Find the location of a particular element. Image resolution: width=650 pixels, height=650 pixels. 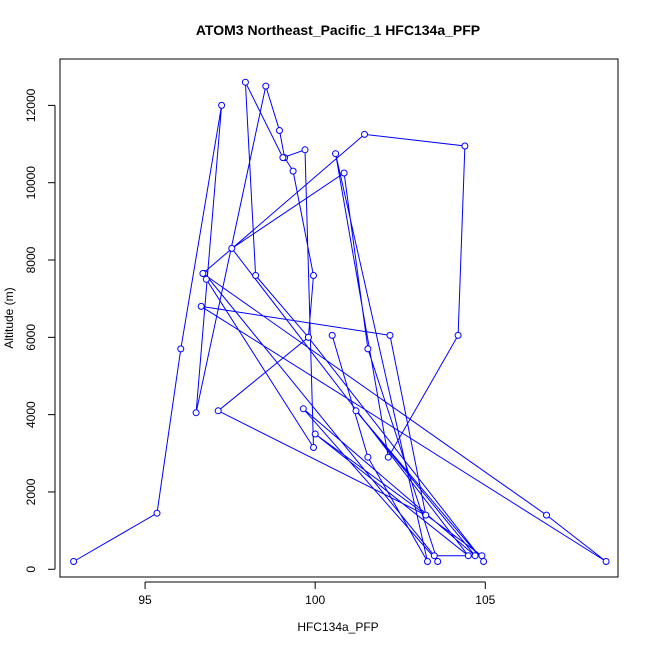

y-tick-label: 10000 is located at coordinates (31, 183).